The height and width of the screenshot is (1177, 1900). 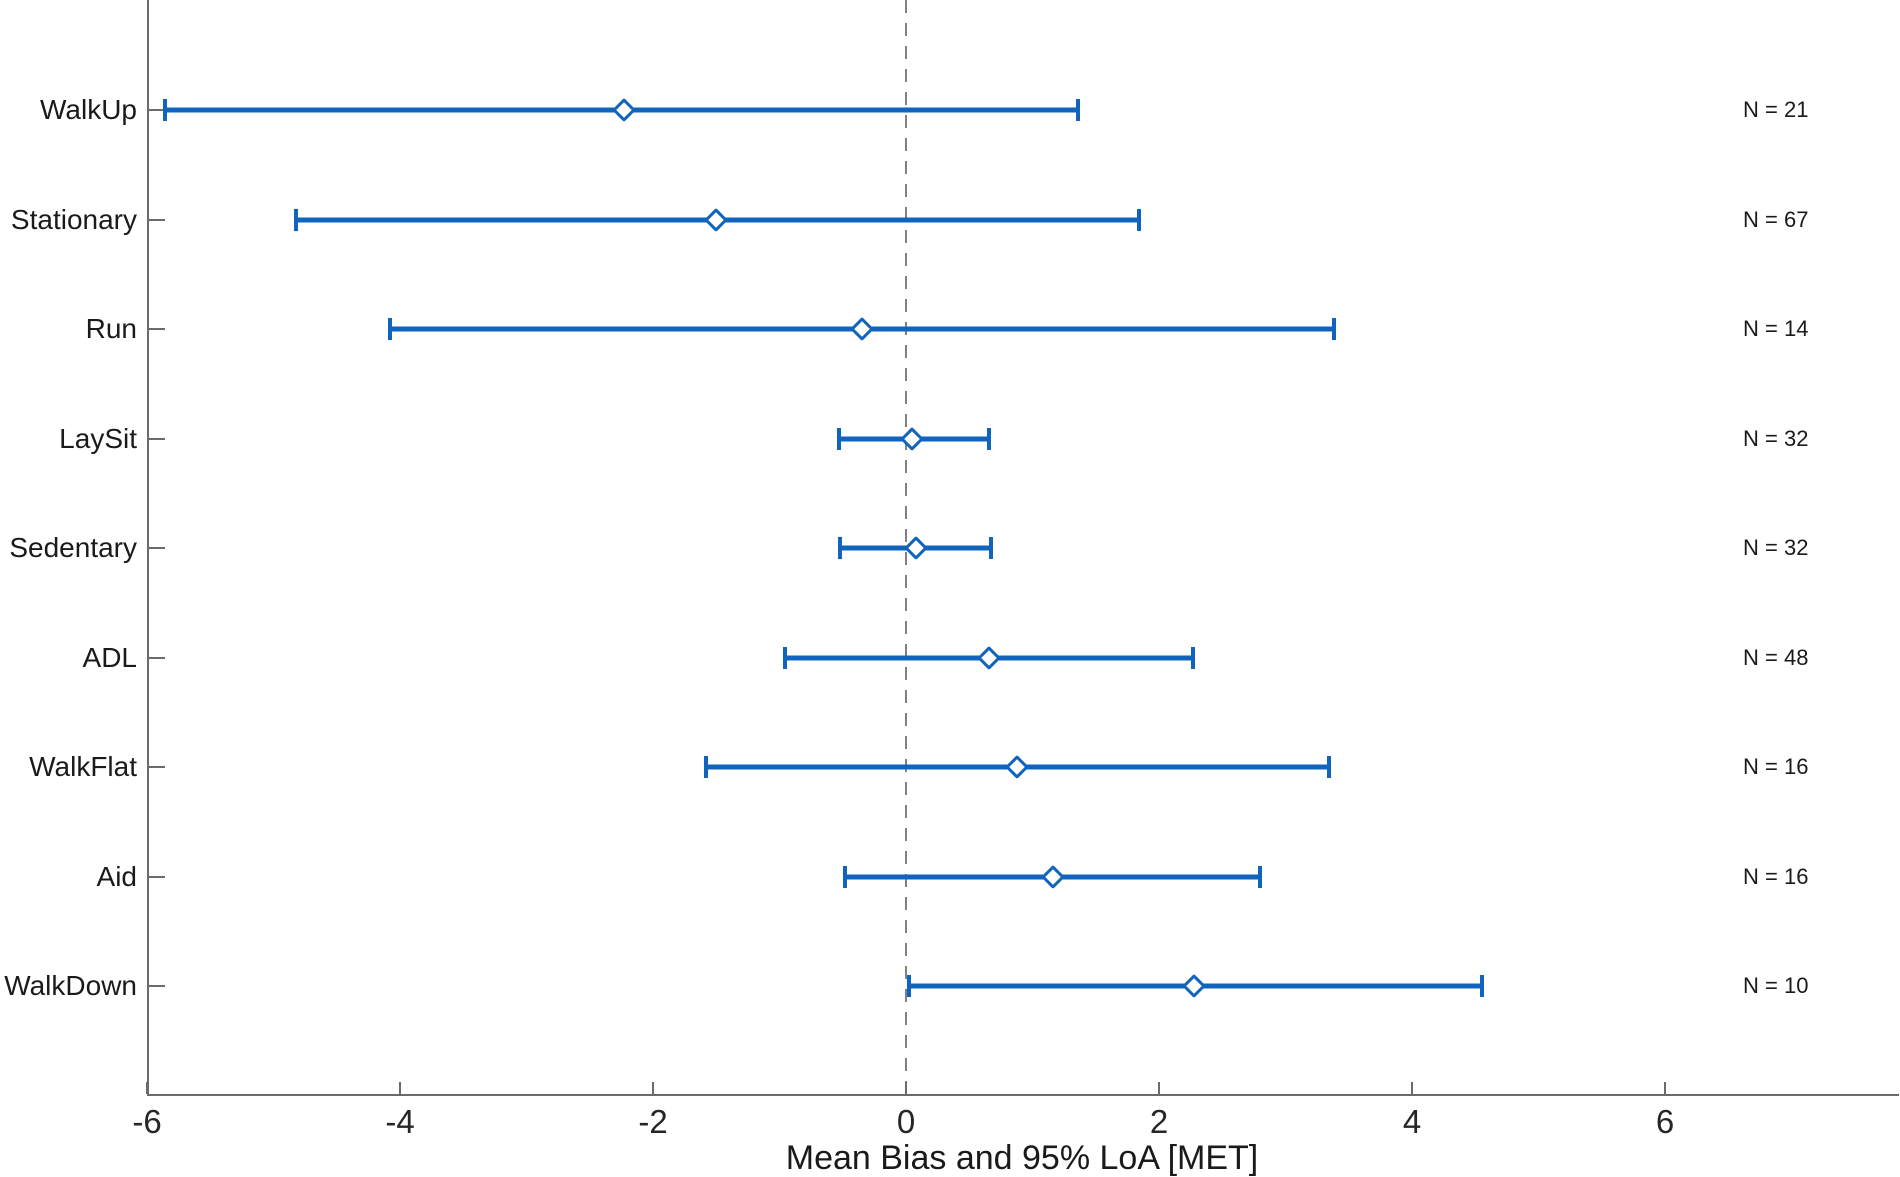 I want to click on x-tick-label: -4, so click(x=400, y=1121).